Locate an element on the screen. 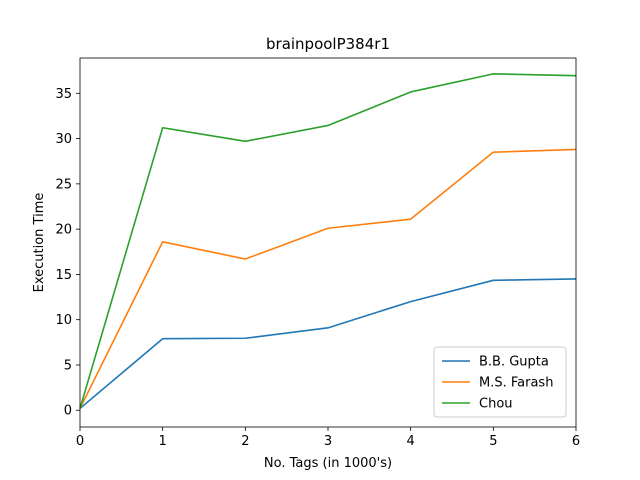  x-tick-label: 5 is located at coordinates (493, 441).